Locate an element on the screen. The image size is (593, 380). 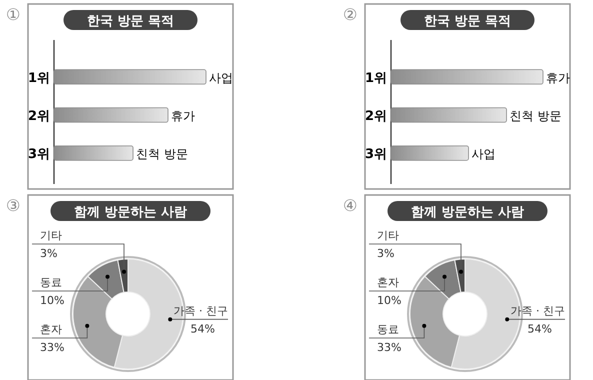
text: ② is located at coordinates (350, 14).